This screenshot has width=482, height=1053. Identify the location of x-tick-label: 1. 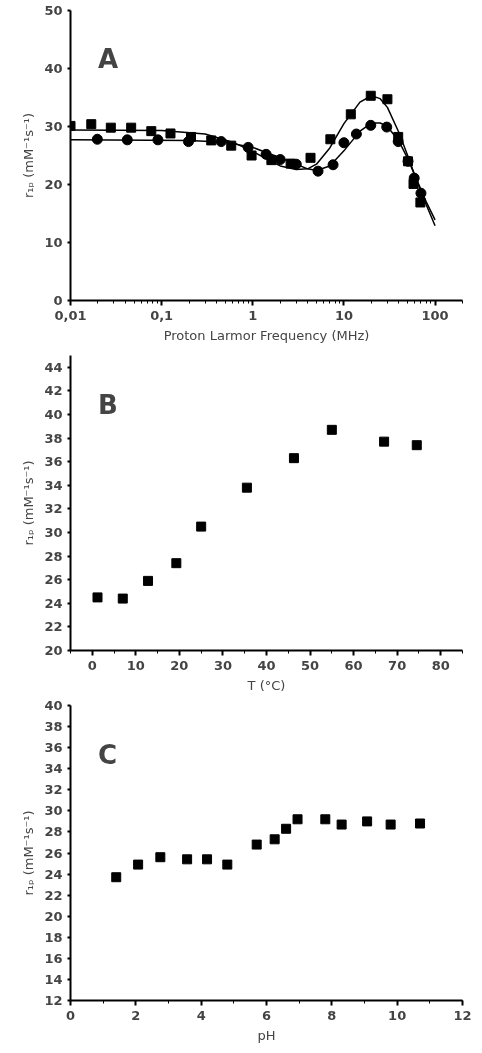
(253, 315).